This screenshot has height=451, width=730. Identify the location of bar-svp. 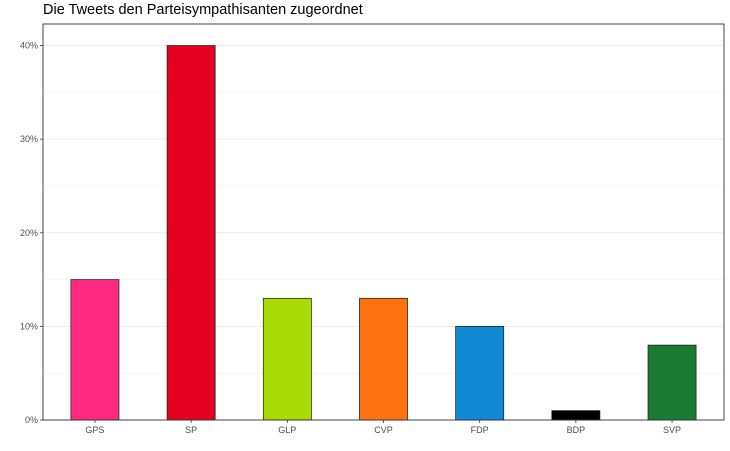
(672, 382).